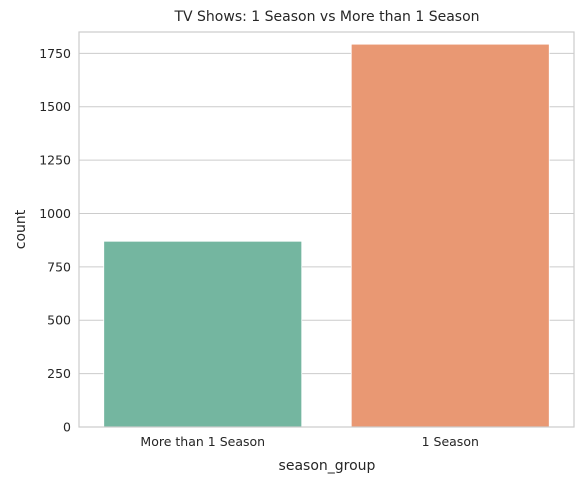  Describe the element at coordinates (59, 266) in the screenshot. I see `y-tick-label: 750` at that location.